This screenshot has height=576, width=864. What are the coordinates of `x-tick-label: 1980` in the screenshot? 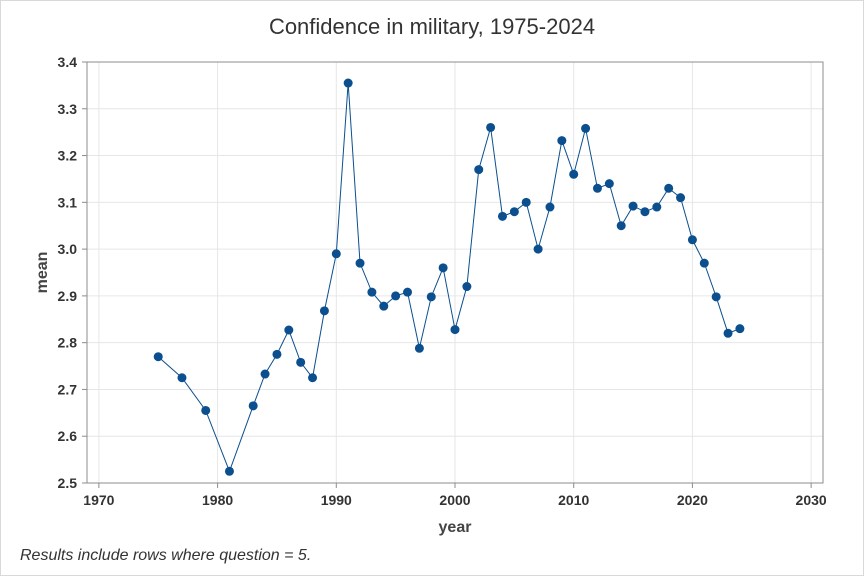 It's located at (217, 500).